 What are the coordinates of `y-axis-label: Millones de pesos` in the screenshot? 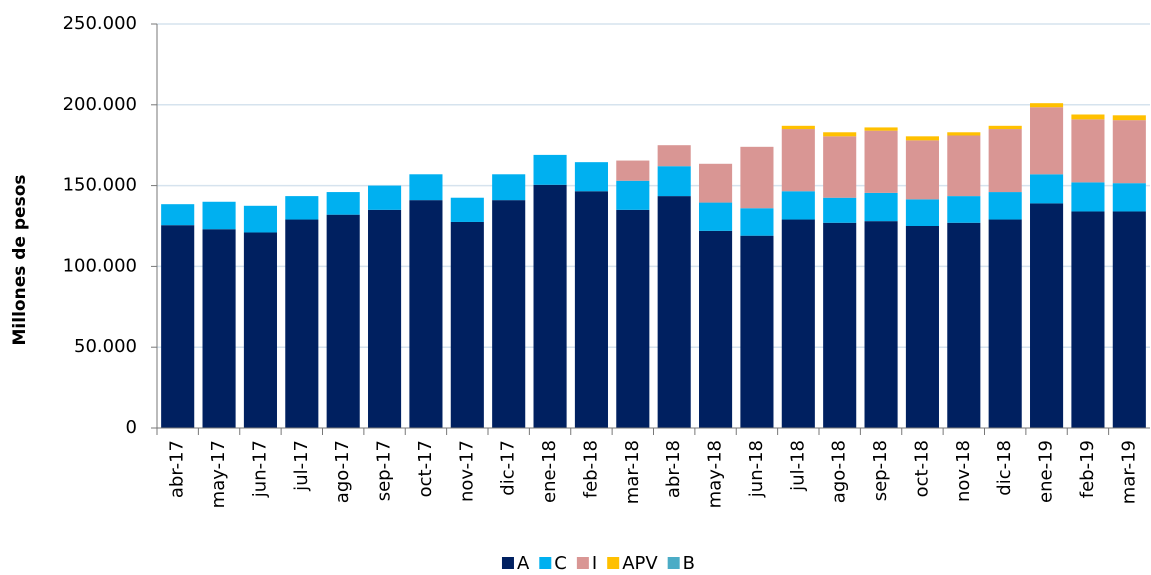 It's located at (20, 260).